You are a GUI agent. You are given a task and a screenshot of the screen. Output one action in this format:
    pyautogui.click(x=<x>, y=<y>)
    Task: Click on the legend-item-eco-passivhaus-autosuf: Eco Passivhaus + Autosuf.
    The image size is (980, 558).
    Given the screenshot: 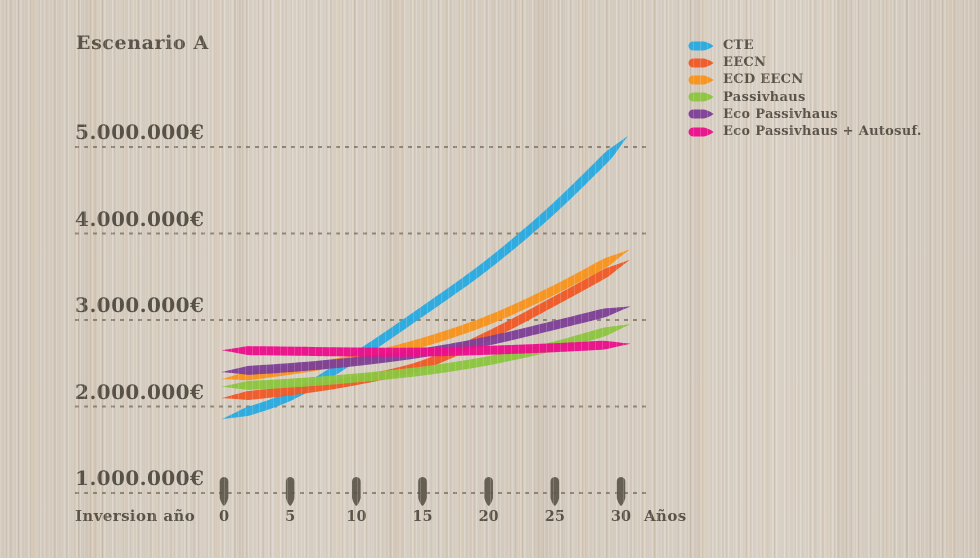 What is the action you would take?
    pyautogui.click(x=805, y=131)
    